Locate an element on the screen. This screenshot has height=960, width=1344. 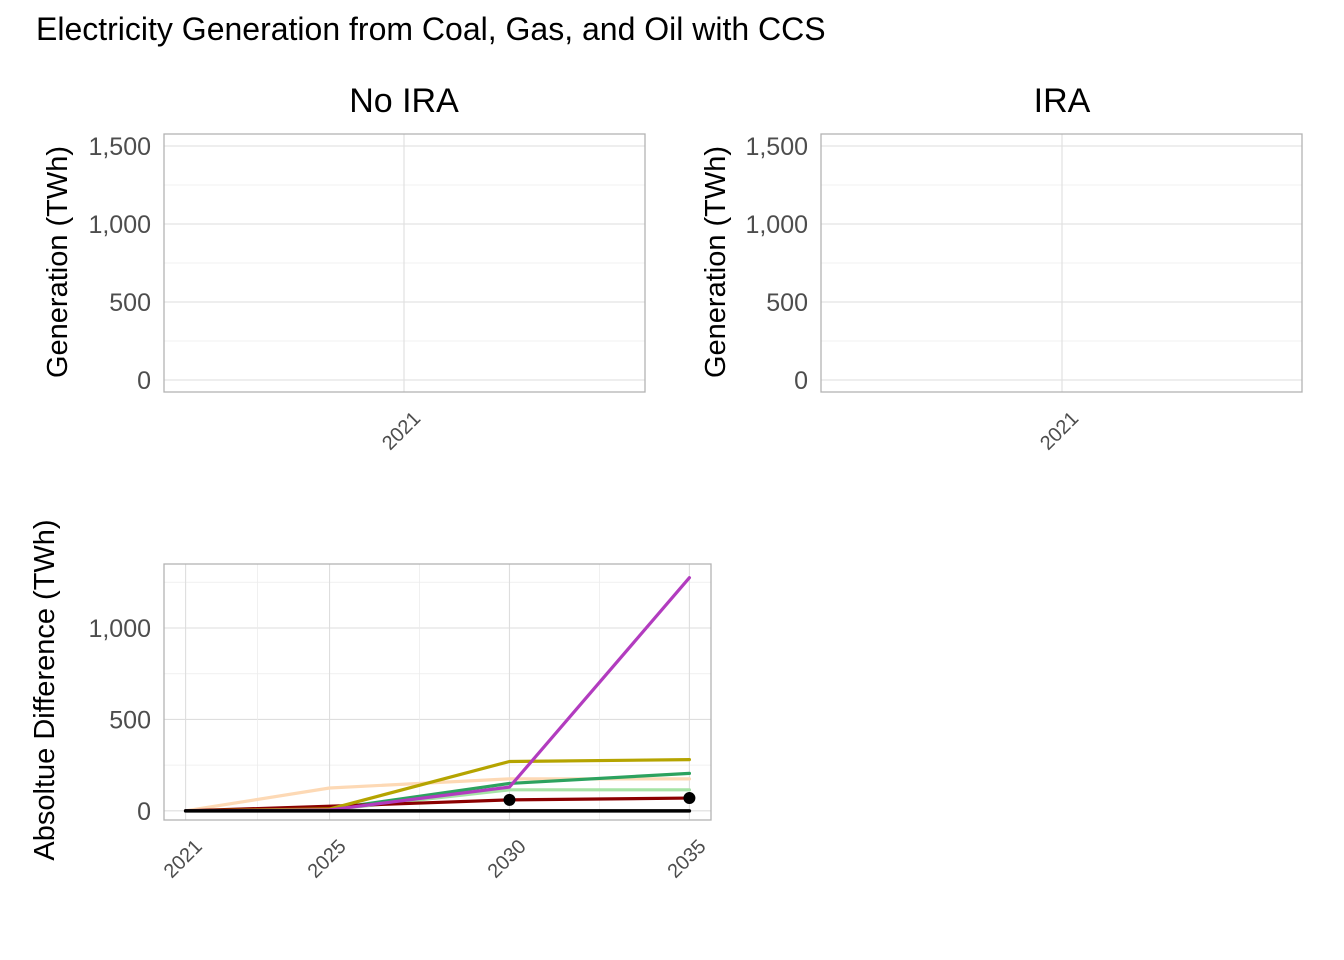
y-axis-label-no-ira: Generation (TWh) is located at coordinates (58, 262).